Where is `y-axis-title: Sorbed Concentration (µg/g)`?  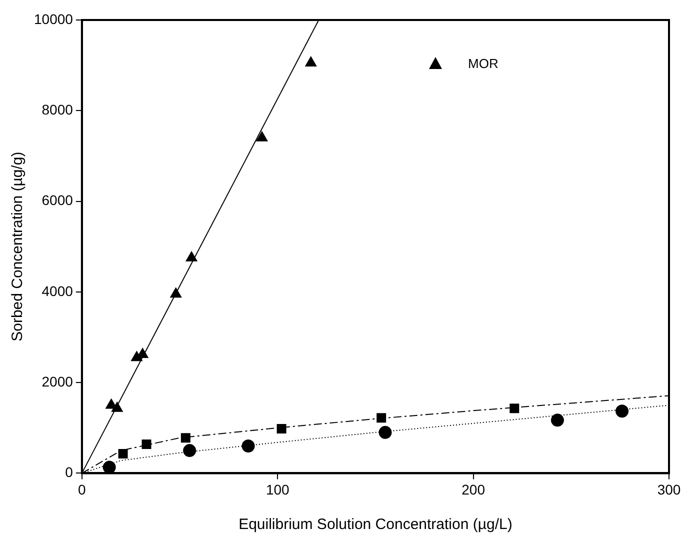
y-axis-title: Sorbed Concentration (µg/g) is located at coordinates (17, 247).